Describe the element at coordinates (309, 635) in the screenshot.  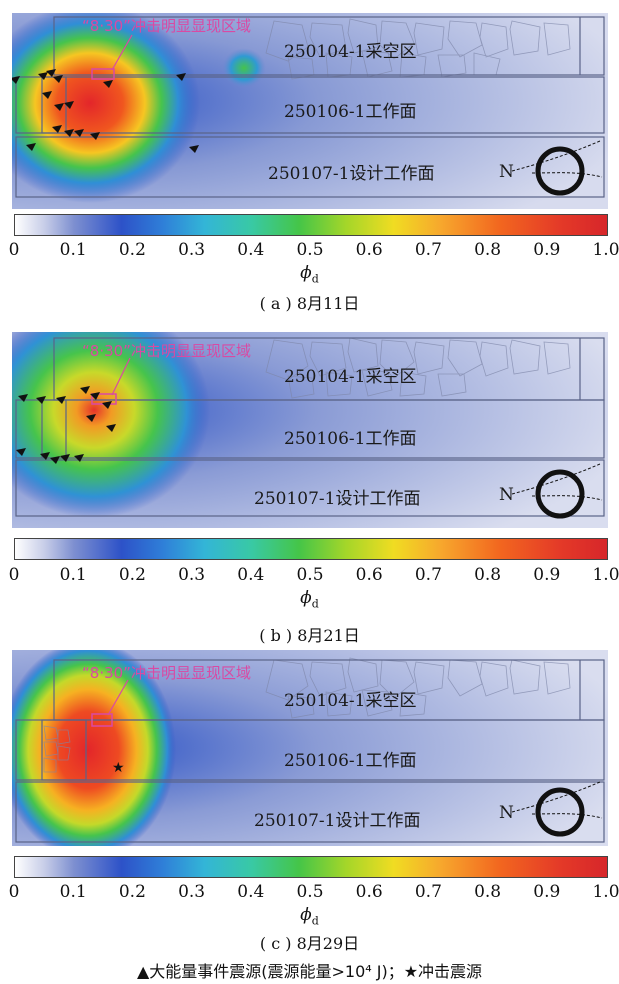
I see `caption-b: ( b ) 8月21日` at that location.